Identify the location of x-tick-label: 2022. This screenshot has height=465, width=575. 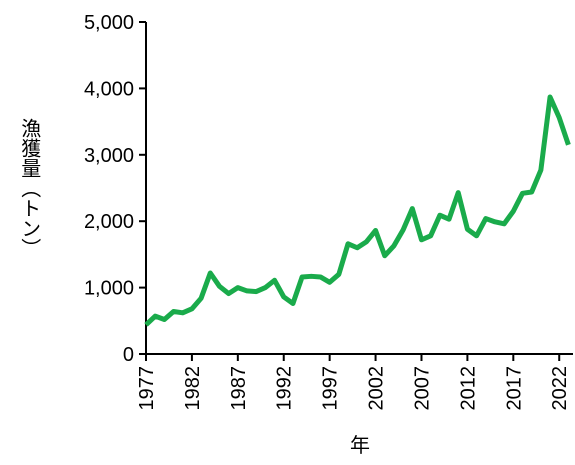
(560, 388).